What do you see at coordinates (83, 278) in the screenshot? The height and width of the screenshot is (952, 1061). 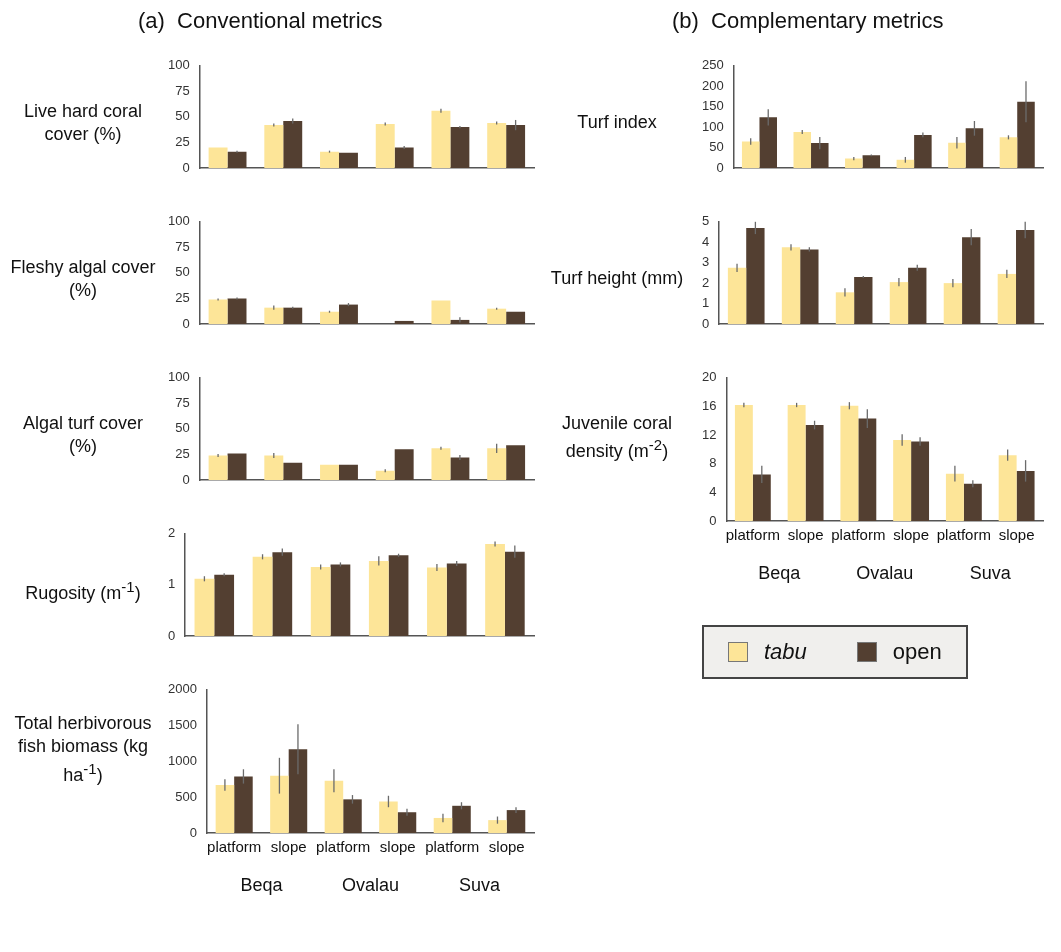 I see `y-axis-title: Fleshy algal cover (%)` at bounding box center [83, 278].